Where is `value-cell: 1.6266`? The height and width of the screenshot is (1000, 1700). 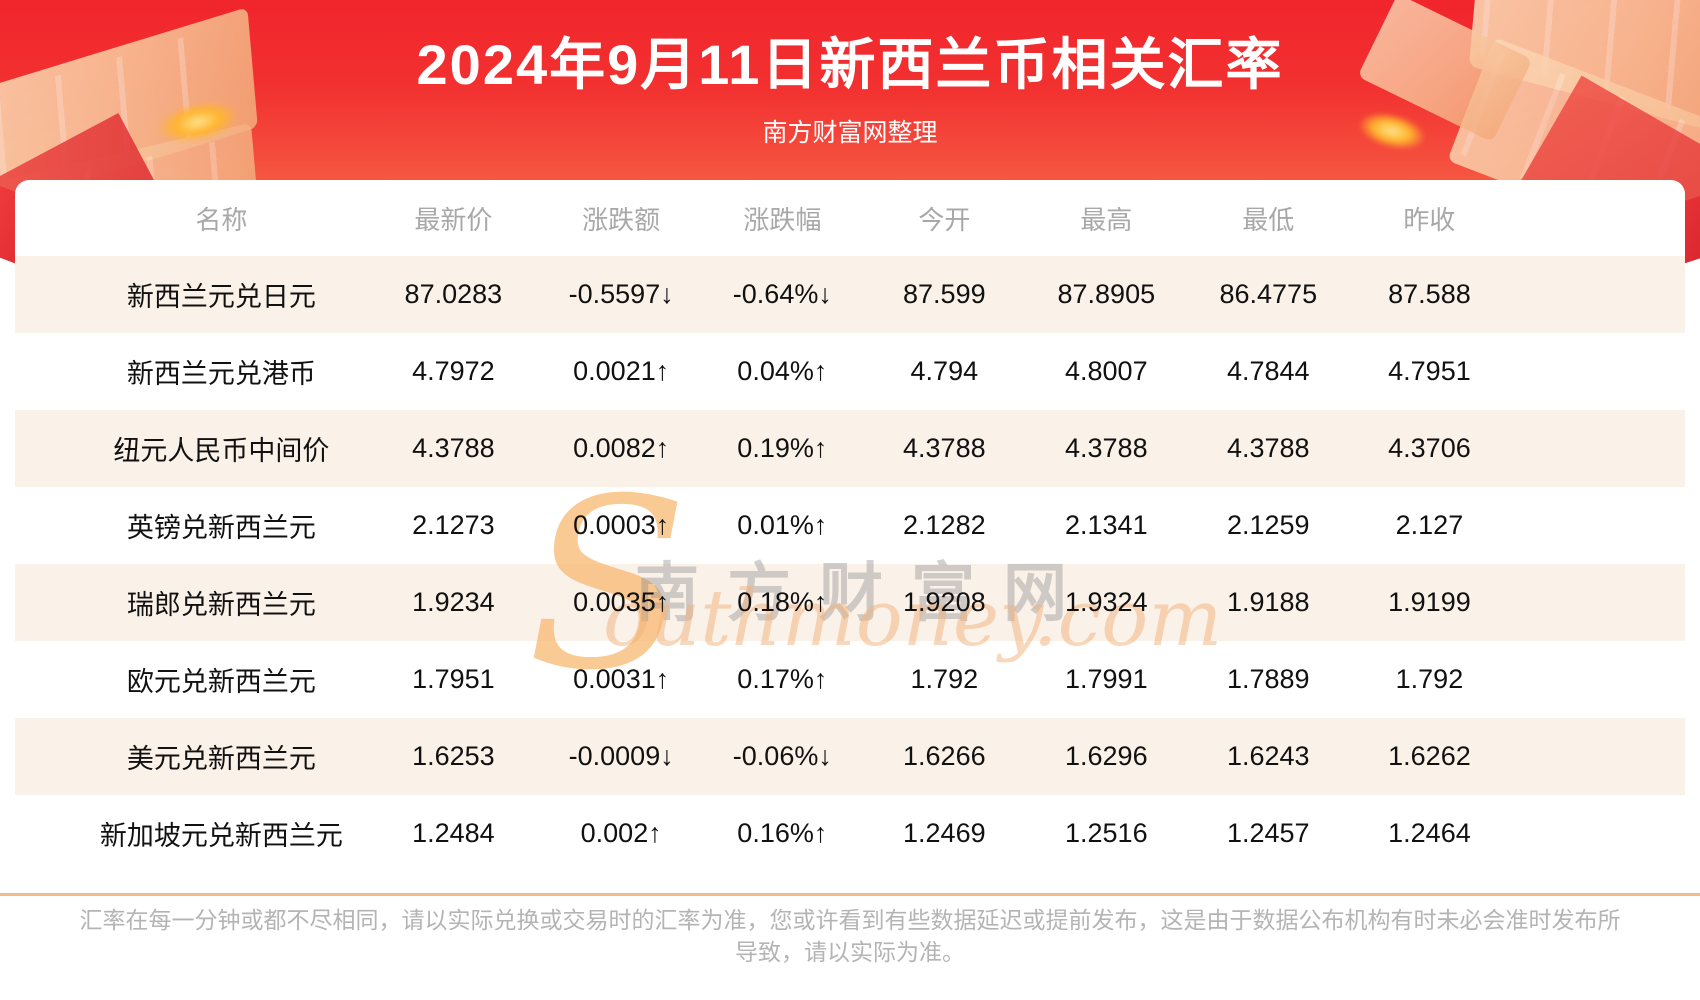 value-cell: 1.6266 is located at coordinates (944, 756).